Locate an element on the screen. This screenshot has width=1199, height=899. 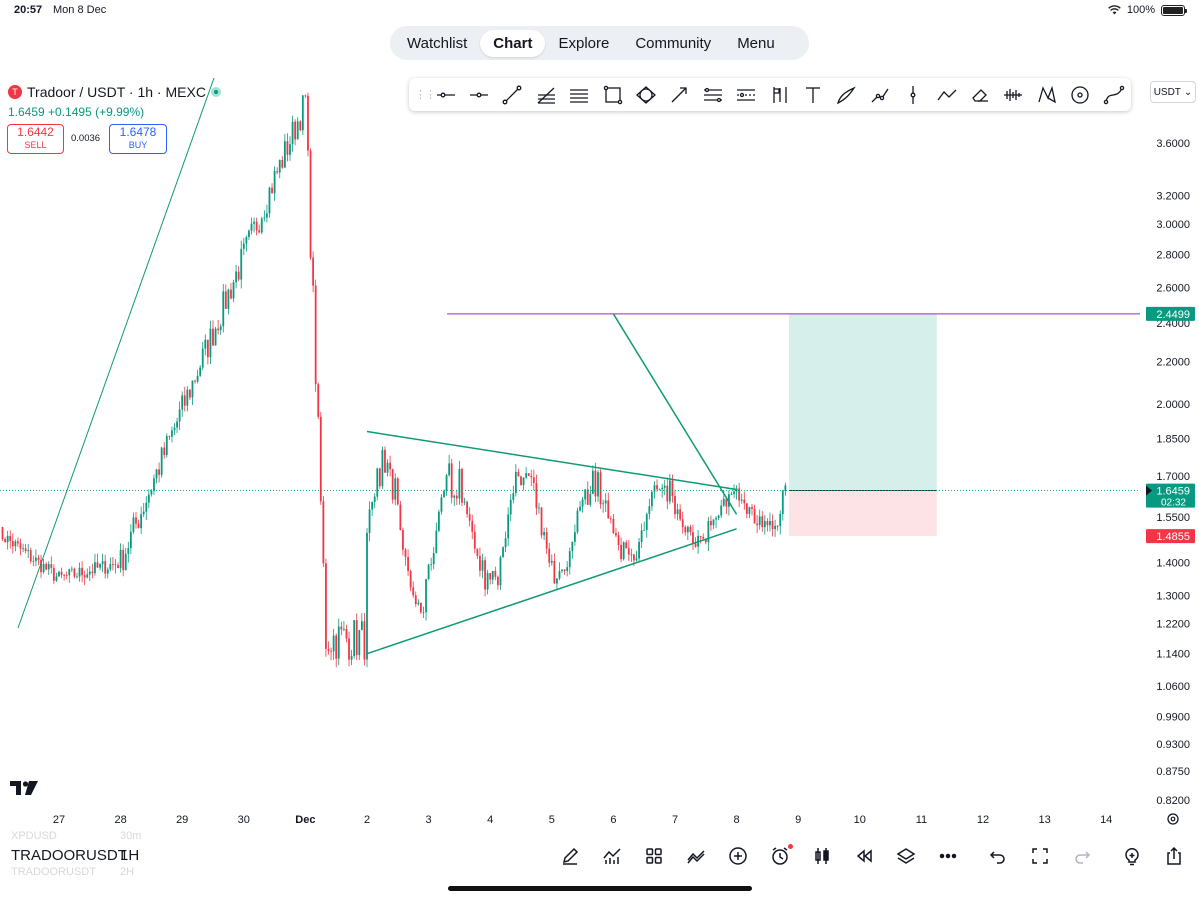
tab-explore: Explore is located at coordinates (584, 43).